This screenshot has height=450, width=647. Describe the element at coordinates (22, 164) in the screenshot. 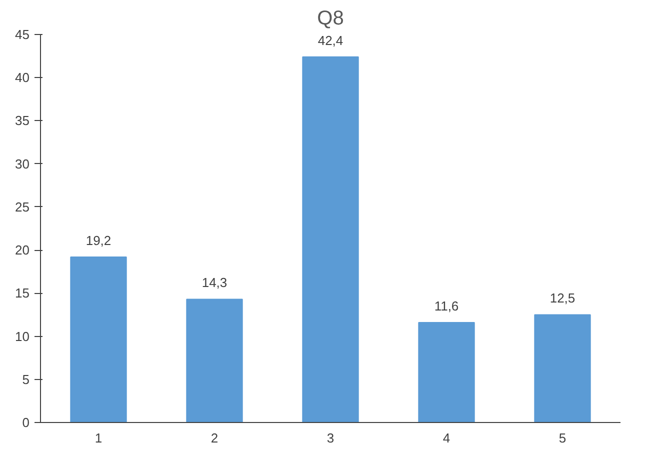

I see `y-tick-label: 30` at that location.